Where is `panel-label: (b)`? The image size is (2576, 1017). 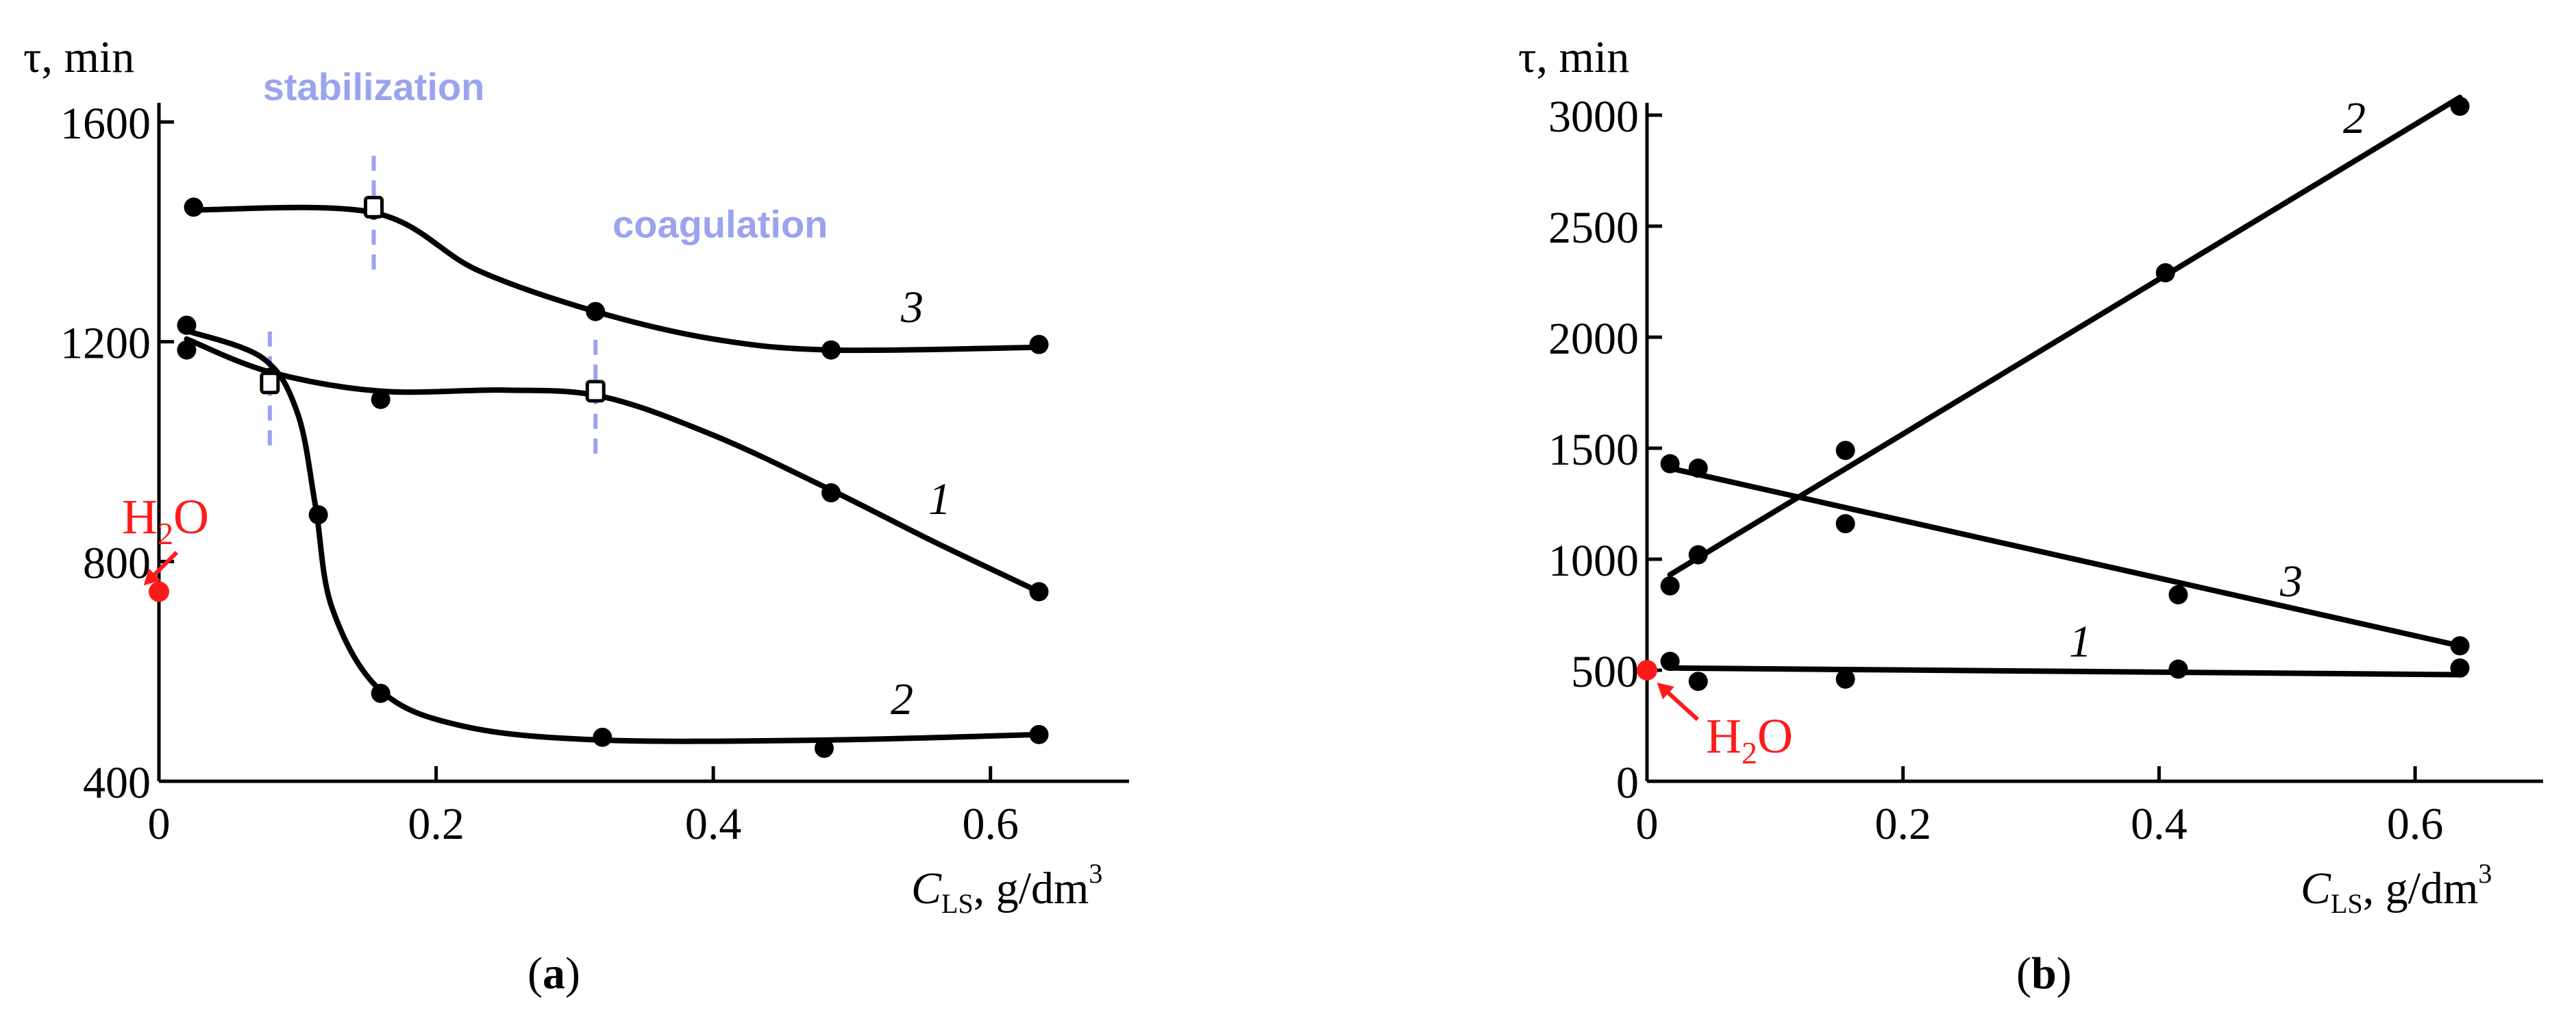 panel-label: (b) is located at coordinates (2044, 973).